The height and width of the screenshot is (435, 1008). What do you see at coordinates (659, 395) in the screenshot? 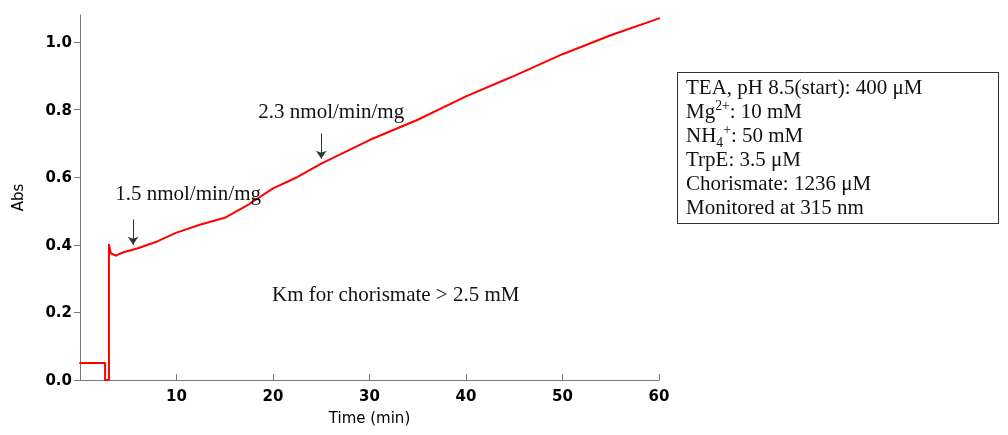
I see `x-tick-label: 60` at bounding box center [659, 395].